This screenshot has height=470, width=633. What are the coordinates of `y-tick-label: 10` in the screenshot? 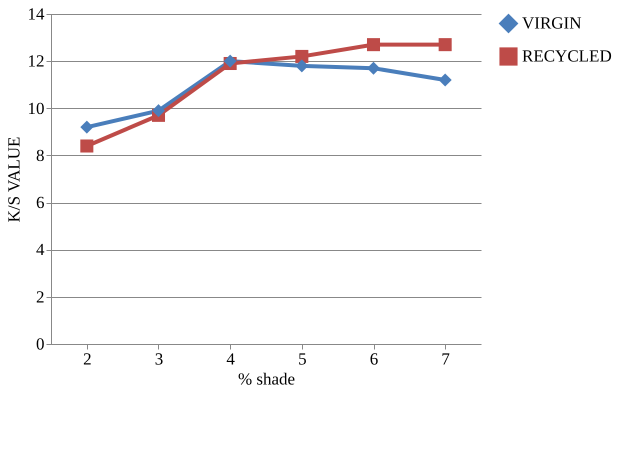 It's located at (36, 108).